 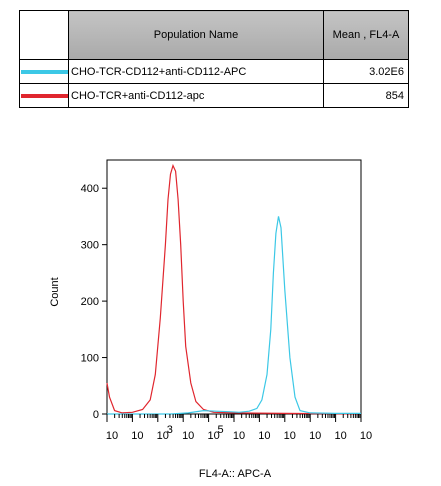 I want to click on population-name: CHO-TCR-CD112+anti-CD112-APC, so click(x=196, y=71).